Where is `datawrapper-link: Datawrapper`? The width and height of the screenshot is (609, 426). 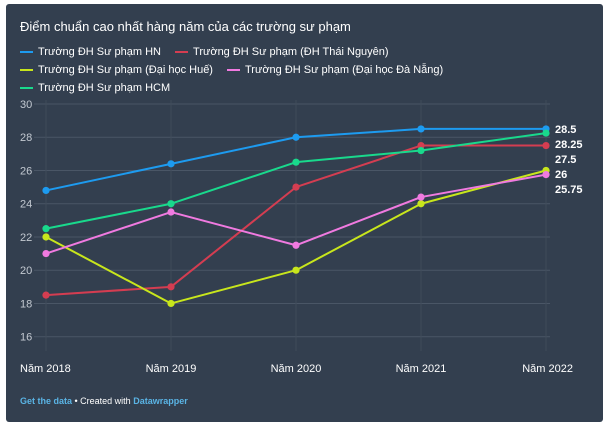
datawrapper-link: Datawrapper is located at coordinates (160, 401).